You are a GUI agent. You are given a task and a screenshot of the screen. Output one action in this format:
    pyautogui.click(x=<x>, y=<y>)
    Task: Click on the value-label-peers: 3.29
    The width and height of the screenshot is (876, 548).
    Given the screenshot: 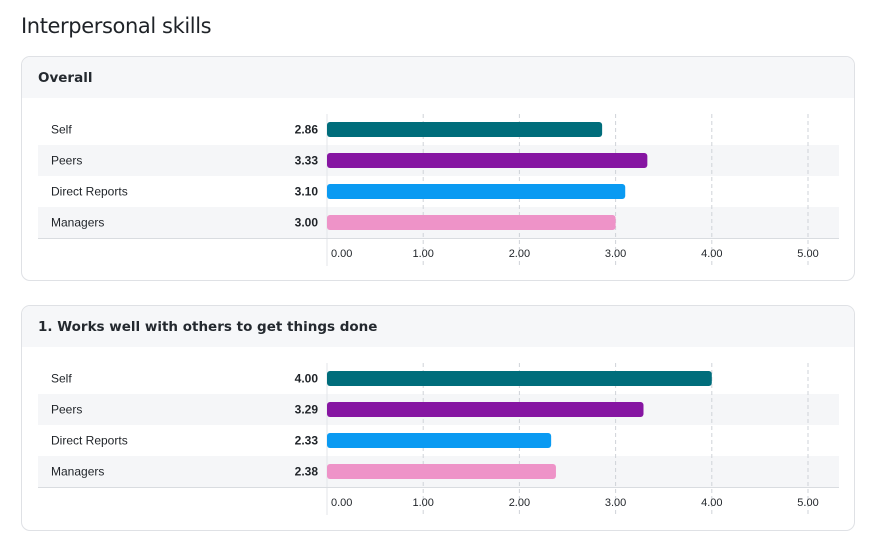 What is the action you would take?
    pyautogui.click(x=307, y=410)
    